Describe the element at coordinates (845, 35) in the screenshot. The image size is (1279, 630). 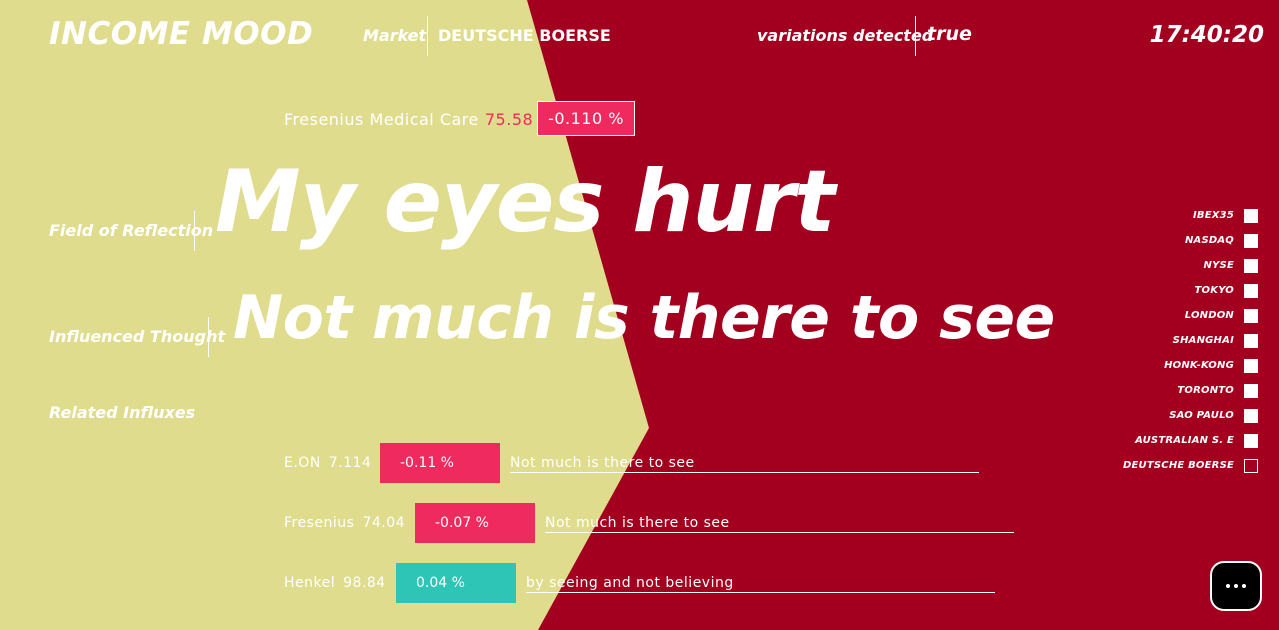
I see `variations-label: variations detected` at that location.